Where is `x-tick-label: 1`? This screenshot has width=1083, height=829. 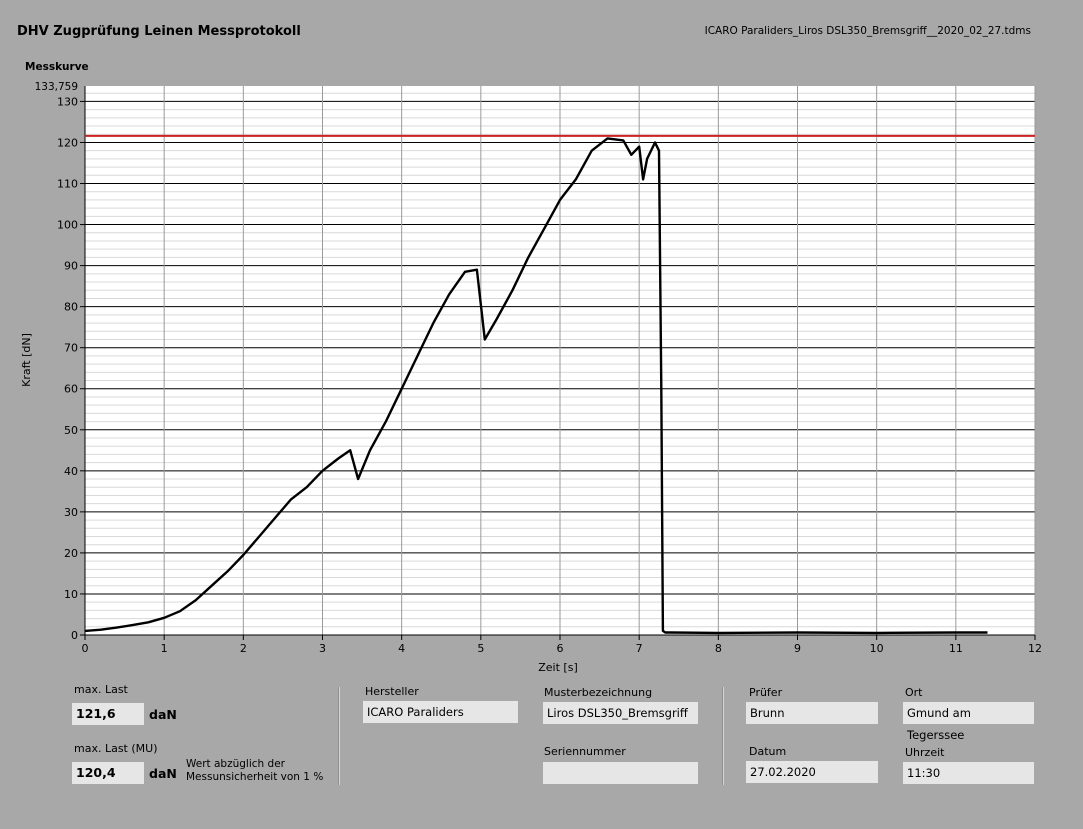
x-tick-label: 1 is located at coordinates (164, 648).